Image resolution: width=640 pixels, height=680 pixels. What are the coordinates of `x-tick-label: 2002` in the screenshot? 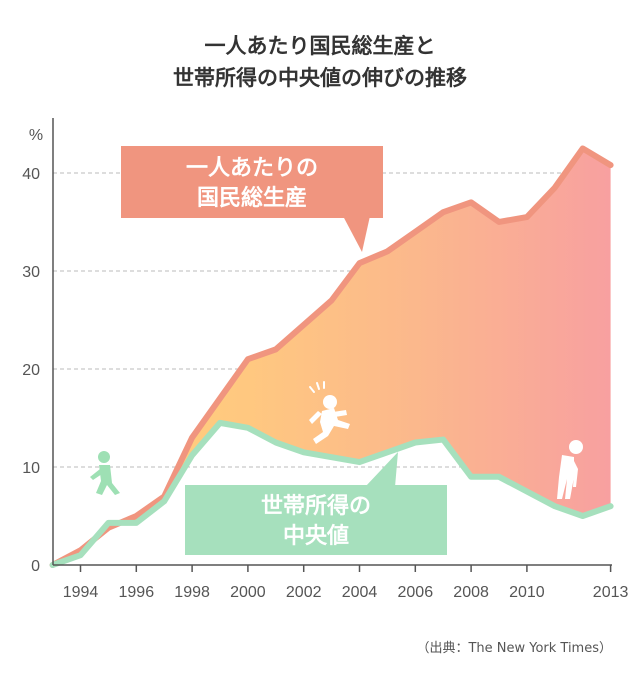 It's located at (304, 592).